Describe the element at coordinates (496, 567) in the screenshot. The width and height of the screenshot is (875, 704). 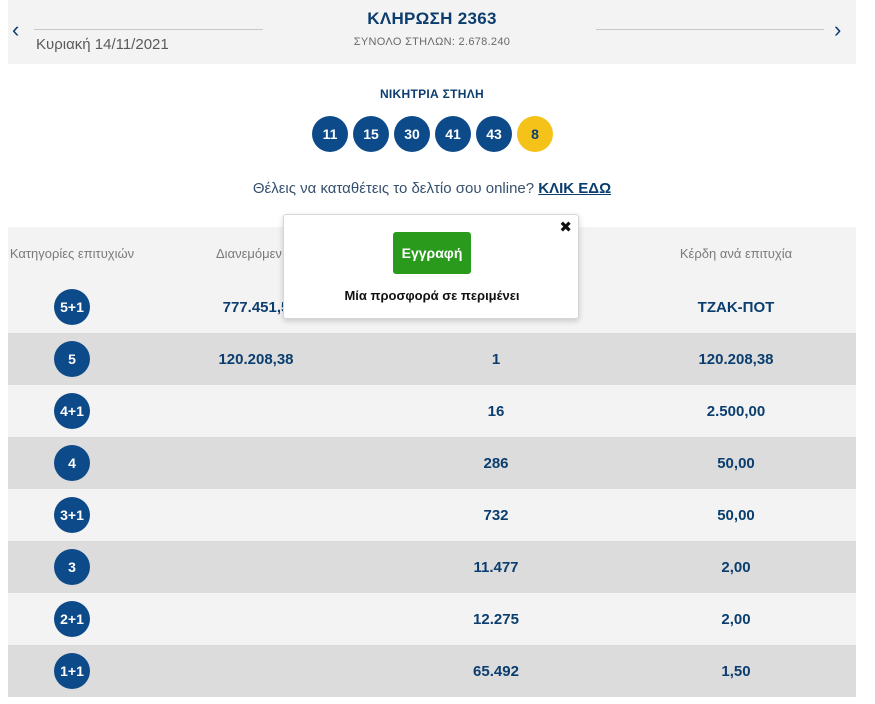
I see `winners-cell: 11.477` at that location.